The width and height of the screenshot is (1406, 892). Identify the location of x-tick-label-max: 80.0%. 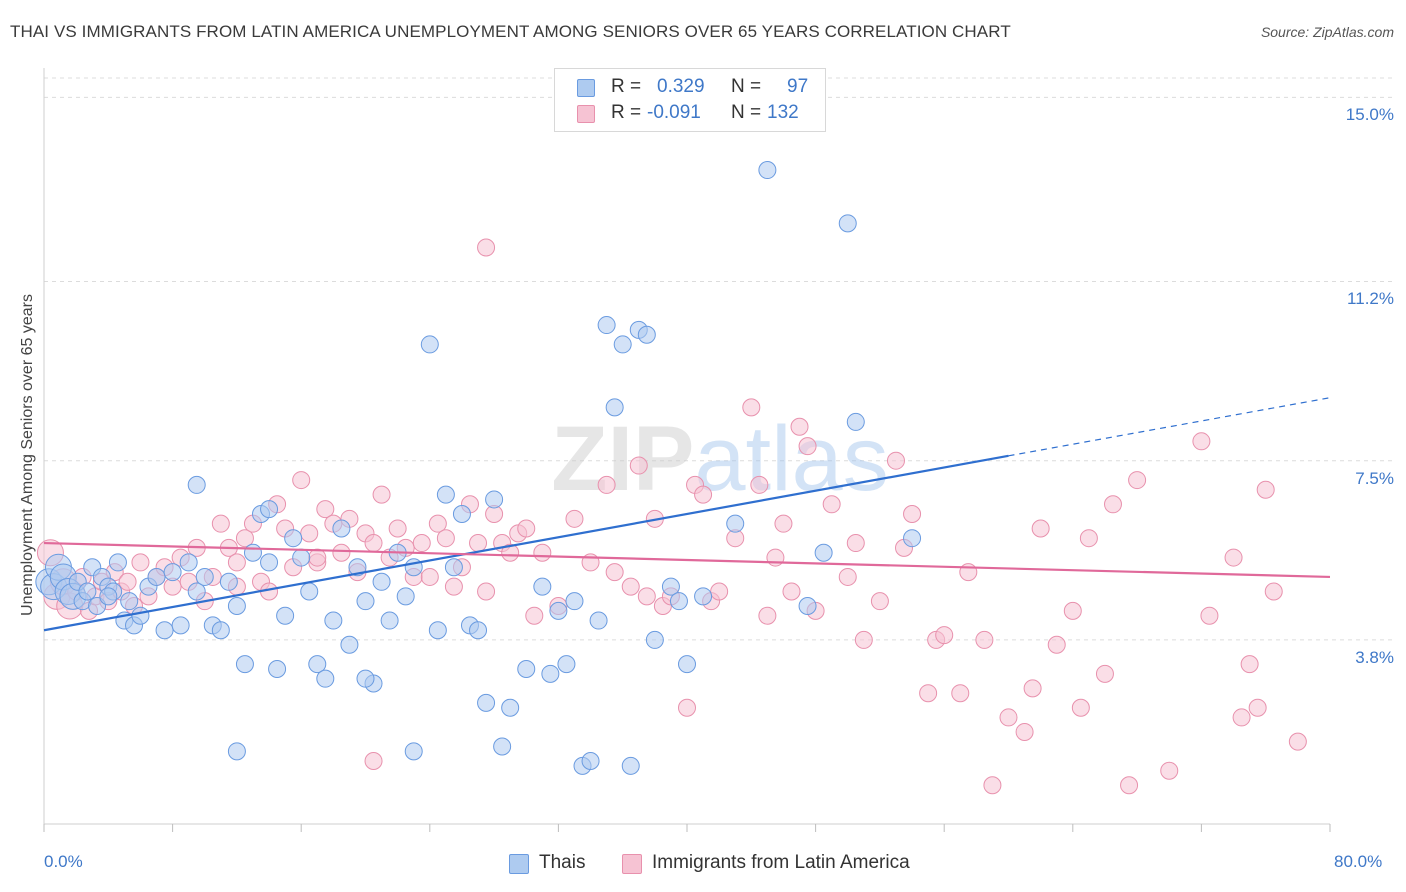
(1358, 861).